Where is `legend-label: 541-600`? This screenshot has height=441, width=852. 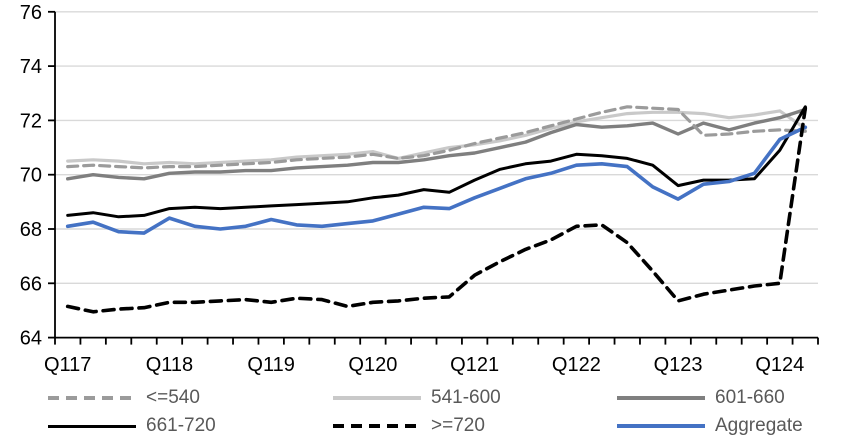
legend-label: 541-600 is located at coordinates (466, 397).